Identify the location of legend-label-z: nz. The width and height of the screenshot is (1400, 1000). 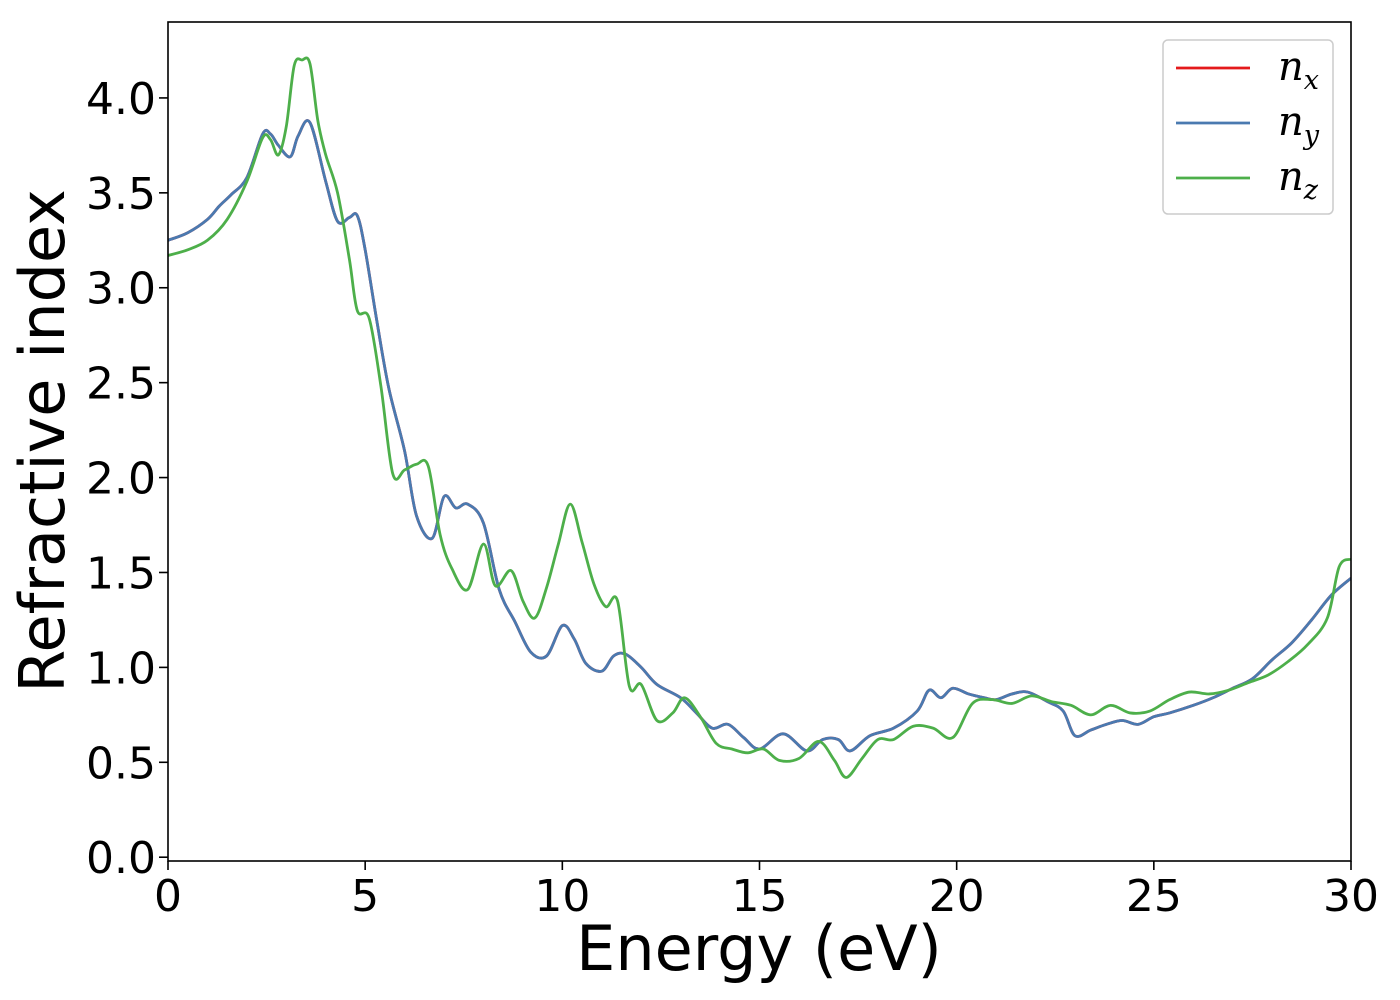
(1298, 180).